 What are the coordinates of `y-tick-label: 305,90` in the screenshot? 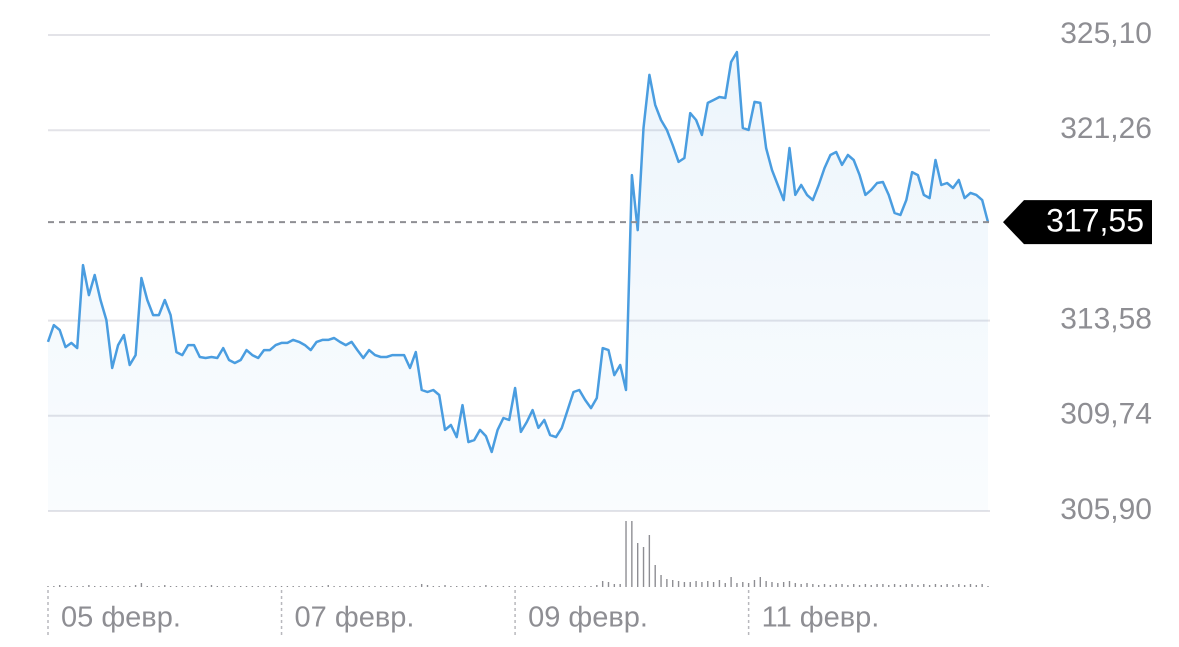 It's located at (1106, 509).